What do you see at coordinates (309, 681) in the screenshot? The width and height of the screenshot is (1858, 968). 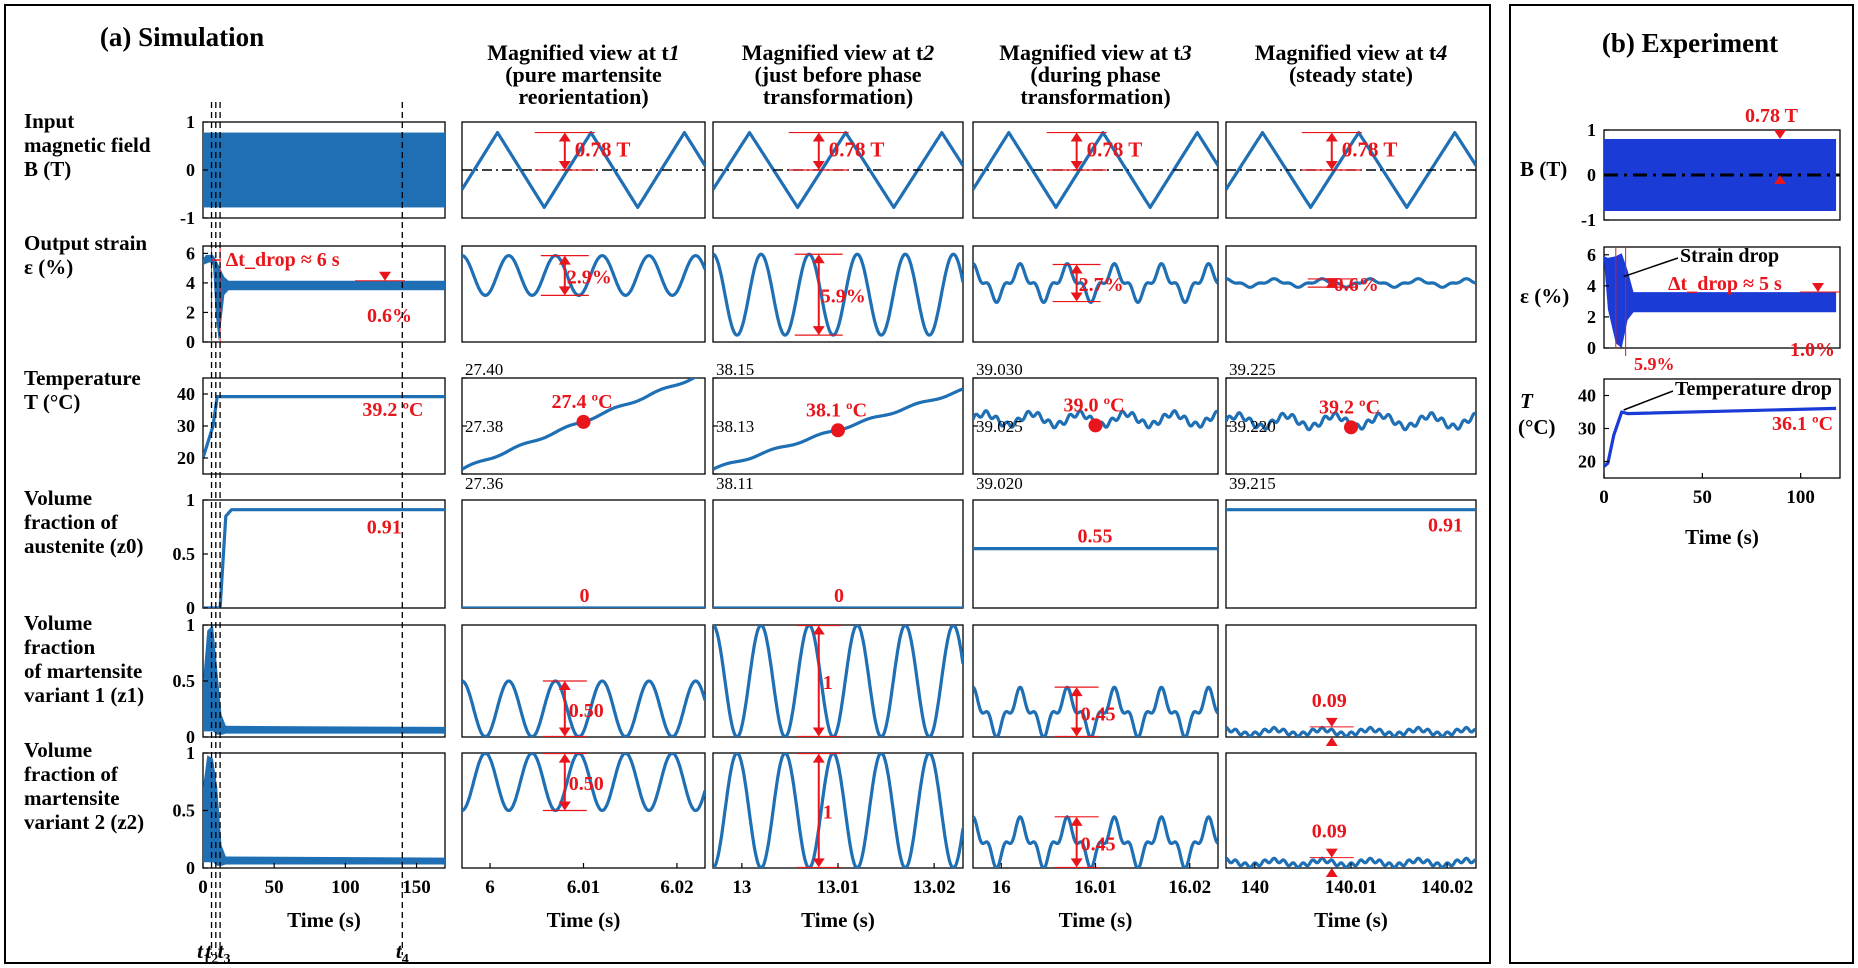 I see `overview-z1-axes: 00.51` at bounding box center [309, 681].